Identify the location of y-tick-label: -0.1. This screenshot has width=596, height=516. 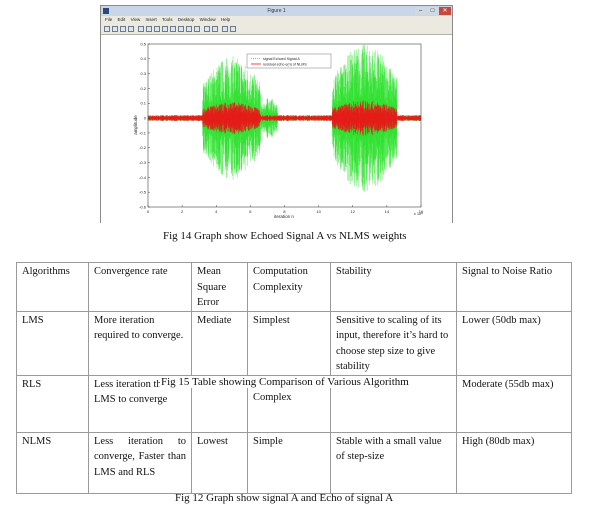
(143, 132).